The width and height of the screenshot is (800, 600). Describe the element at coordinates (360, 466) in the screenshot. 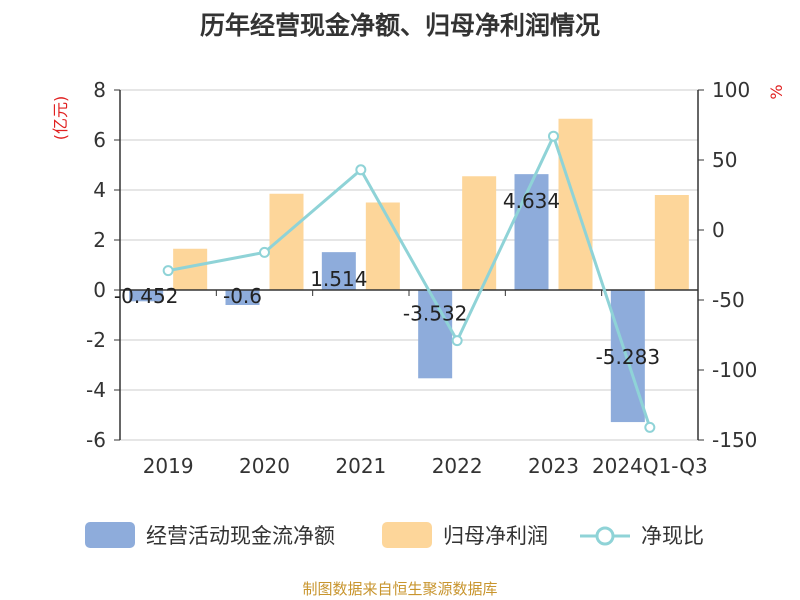

I see `x-tick-label: 2021` at that location.